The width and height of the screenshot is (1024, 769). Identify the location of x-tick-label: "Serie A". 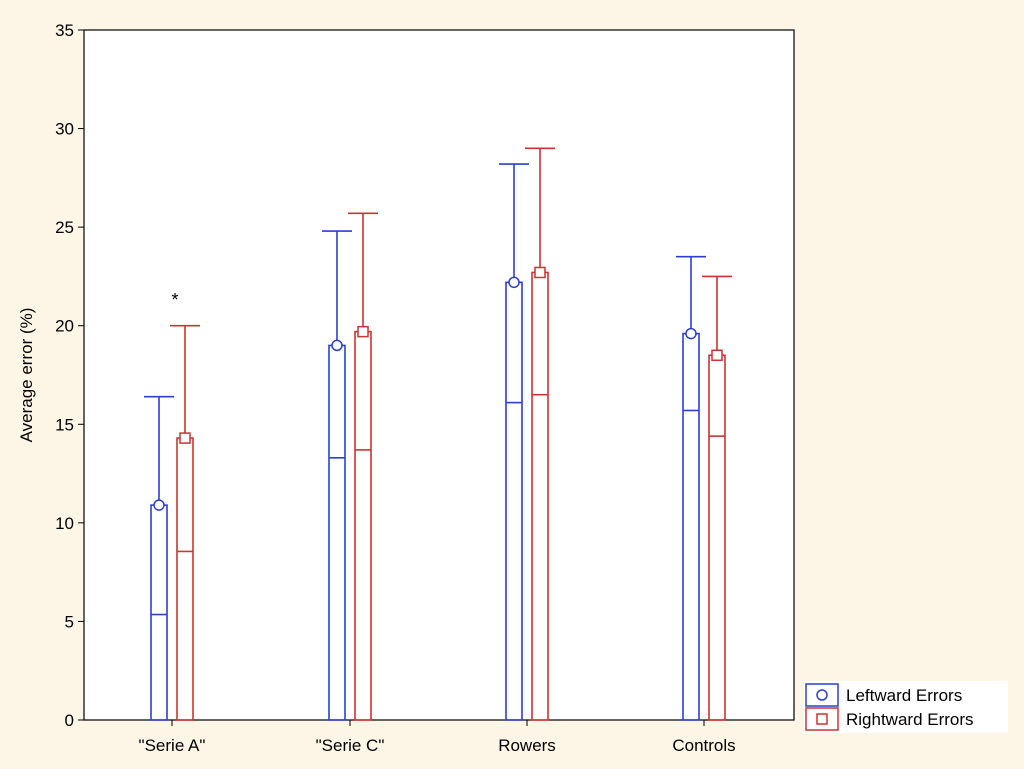
(172, 745).